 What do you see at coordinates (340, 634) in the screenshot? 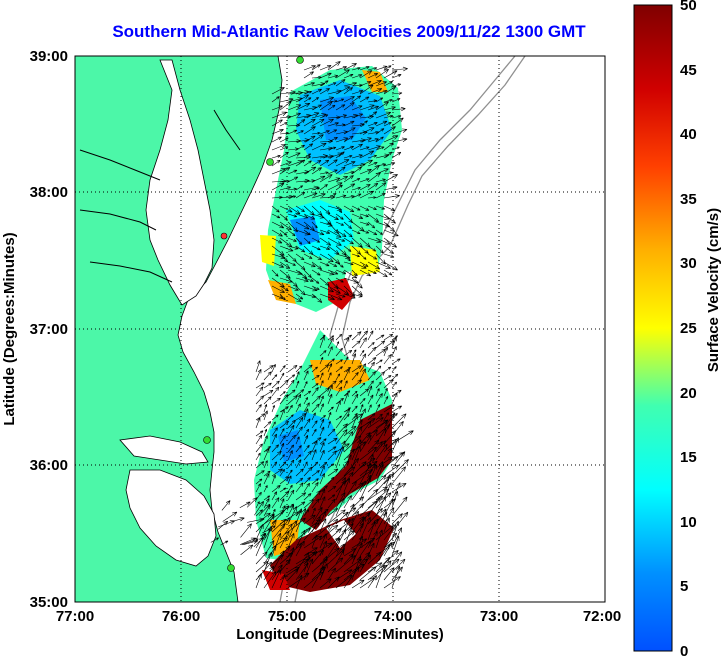
I see `x-axis-label: Longitude (Degrees:Minutes)` at bounding box center [340, 634].